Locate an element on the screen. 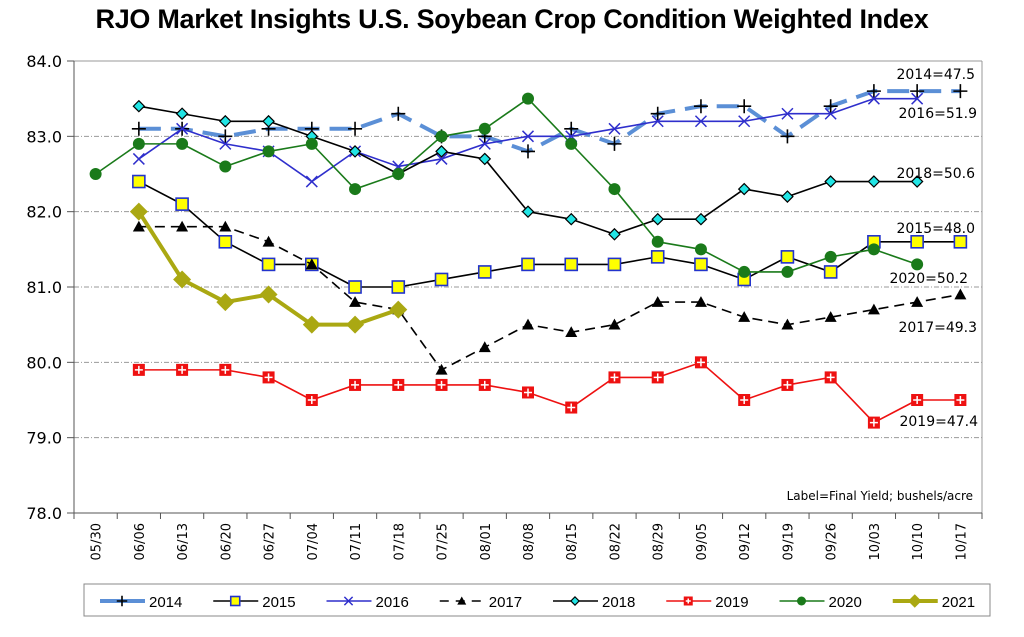 The width and height of the screenshot is (1024, 637). x-tick-label: 06/27 is located at coordinates (270, 541).